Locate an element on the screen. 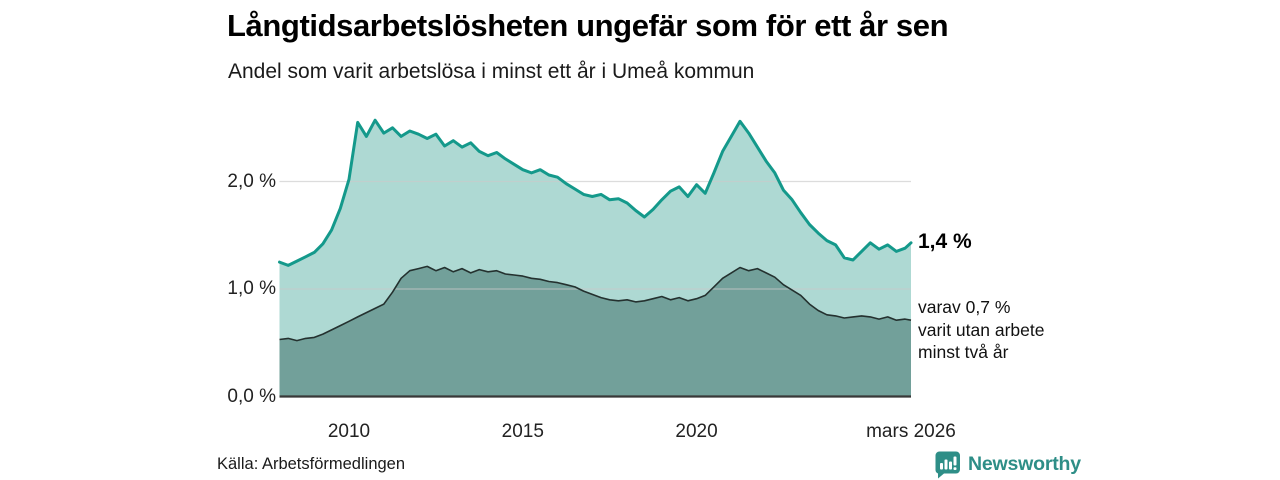 This screenshot has height=480, width=1280. y-tick-0: 0,0 % is located at coordinates (251, 396).